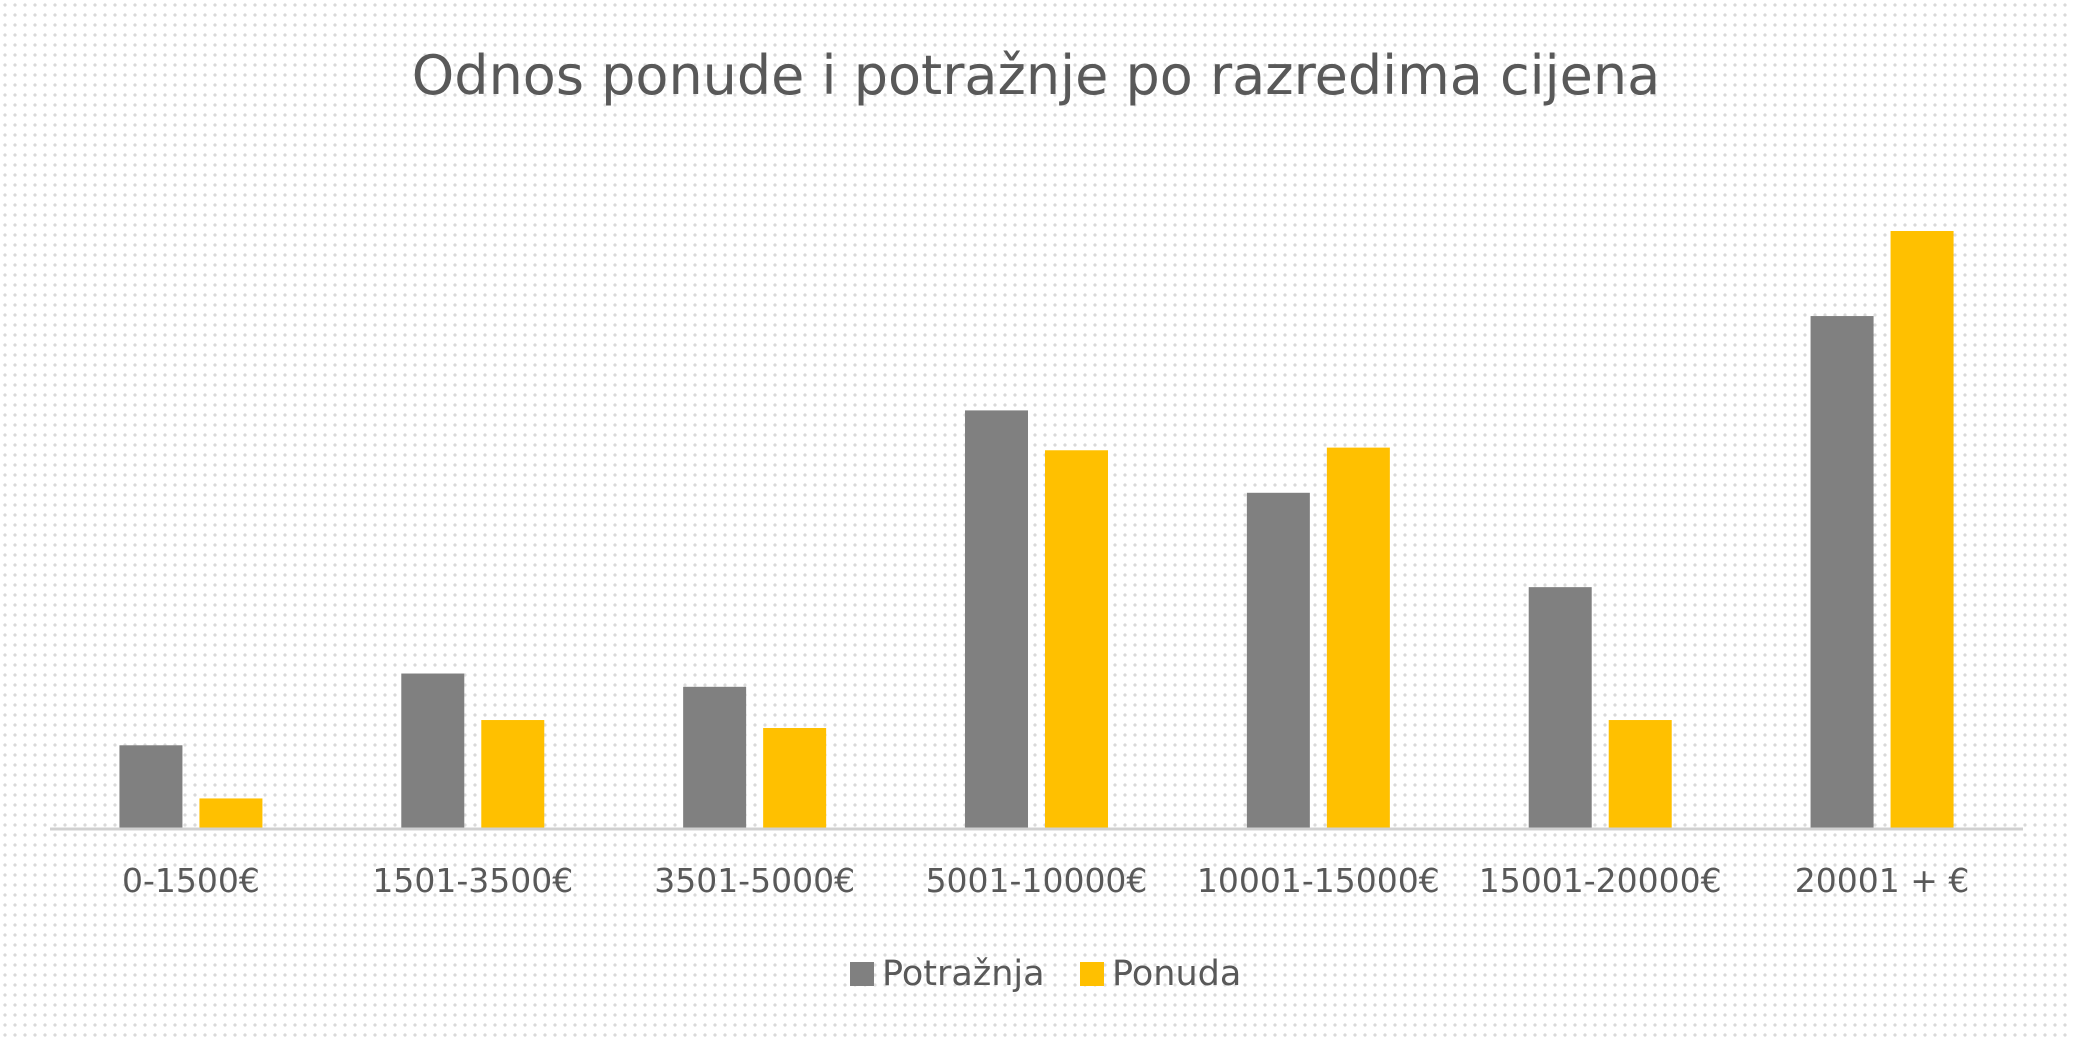 The image size is (2073, 1039). Describe the element at coordinates (1045, 974) in the screenshot. I see `legend: Potražnja Ponuda` at that location.